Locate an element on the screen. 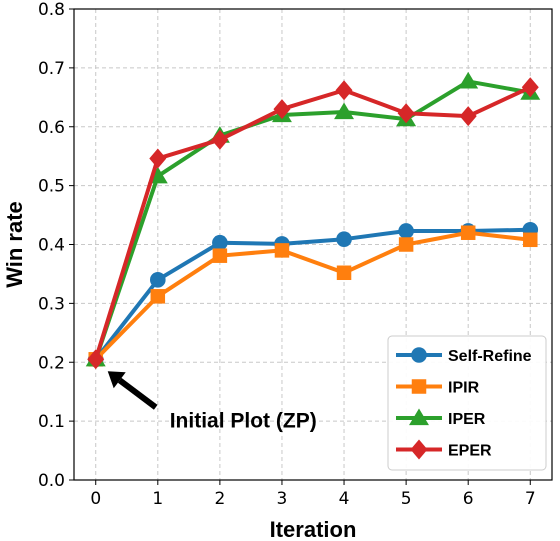 The width and height of the screenshot is (560, 541). annotation: Initial Plot (ZP) is located at coordinates (212, 401).